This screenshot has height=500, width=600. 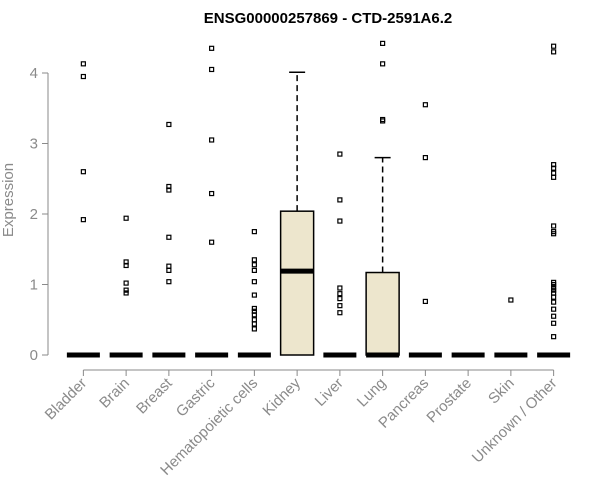 What do you see at coordinates (281, 396) in the screenshot?
I see `x-tick-label: Kidney` at bounding box center [281, 396].